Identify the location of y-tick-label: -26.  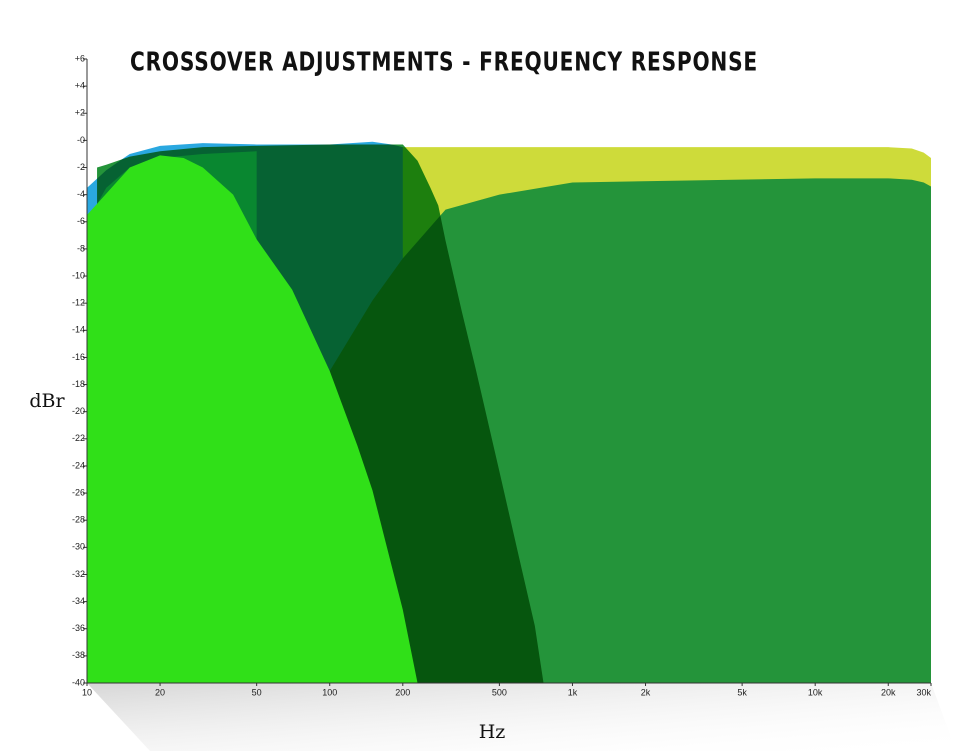
(78, 492).